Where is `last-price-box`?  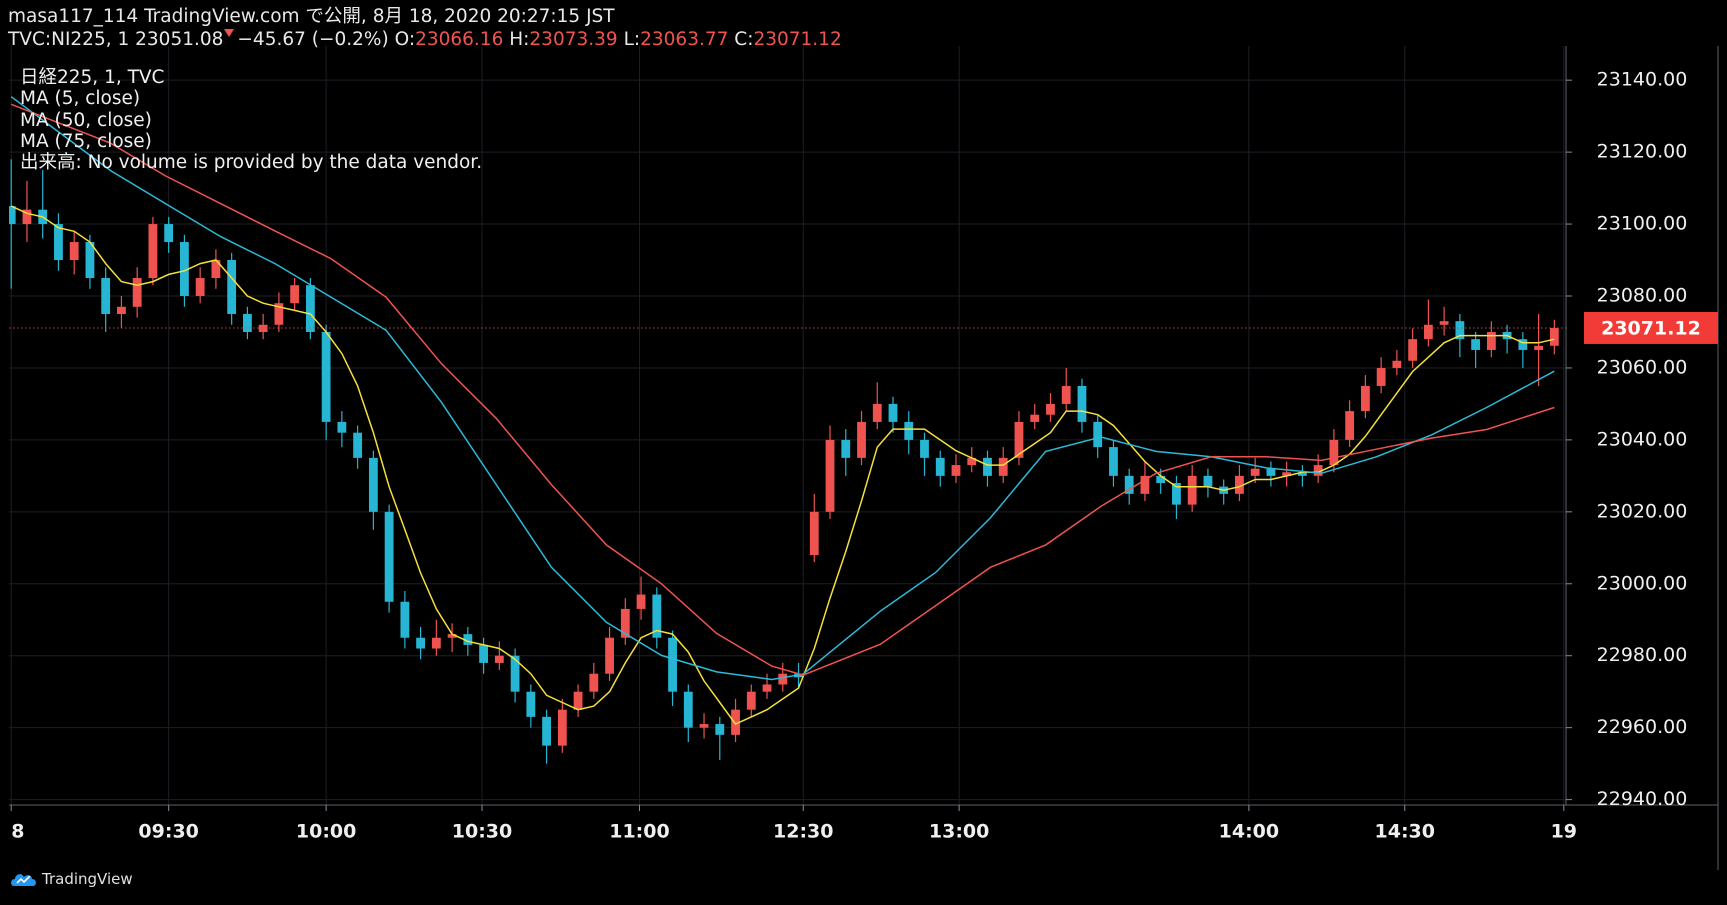 last-price-box is located at coordinates (1651, 327).